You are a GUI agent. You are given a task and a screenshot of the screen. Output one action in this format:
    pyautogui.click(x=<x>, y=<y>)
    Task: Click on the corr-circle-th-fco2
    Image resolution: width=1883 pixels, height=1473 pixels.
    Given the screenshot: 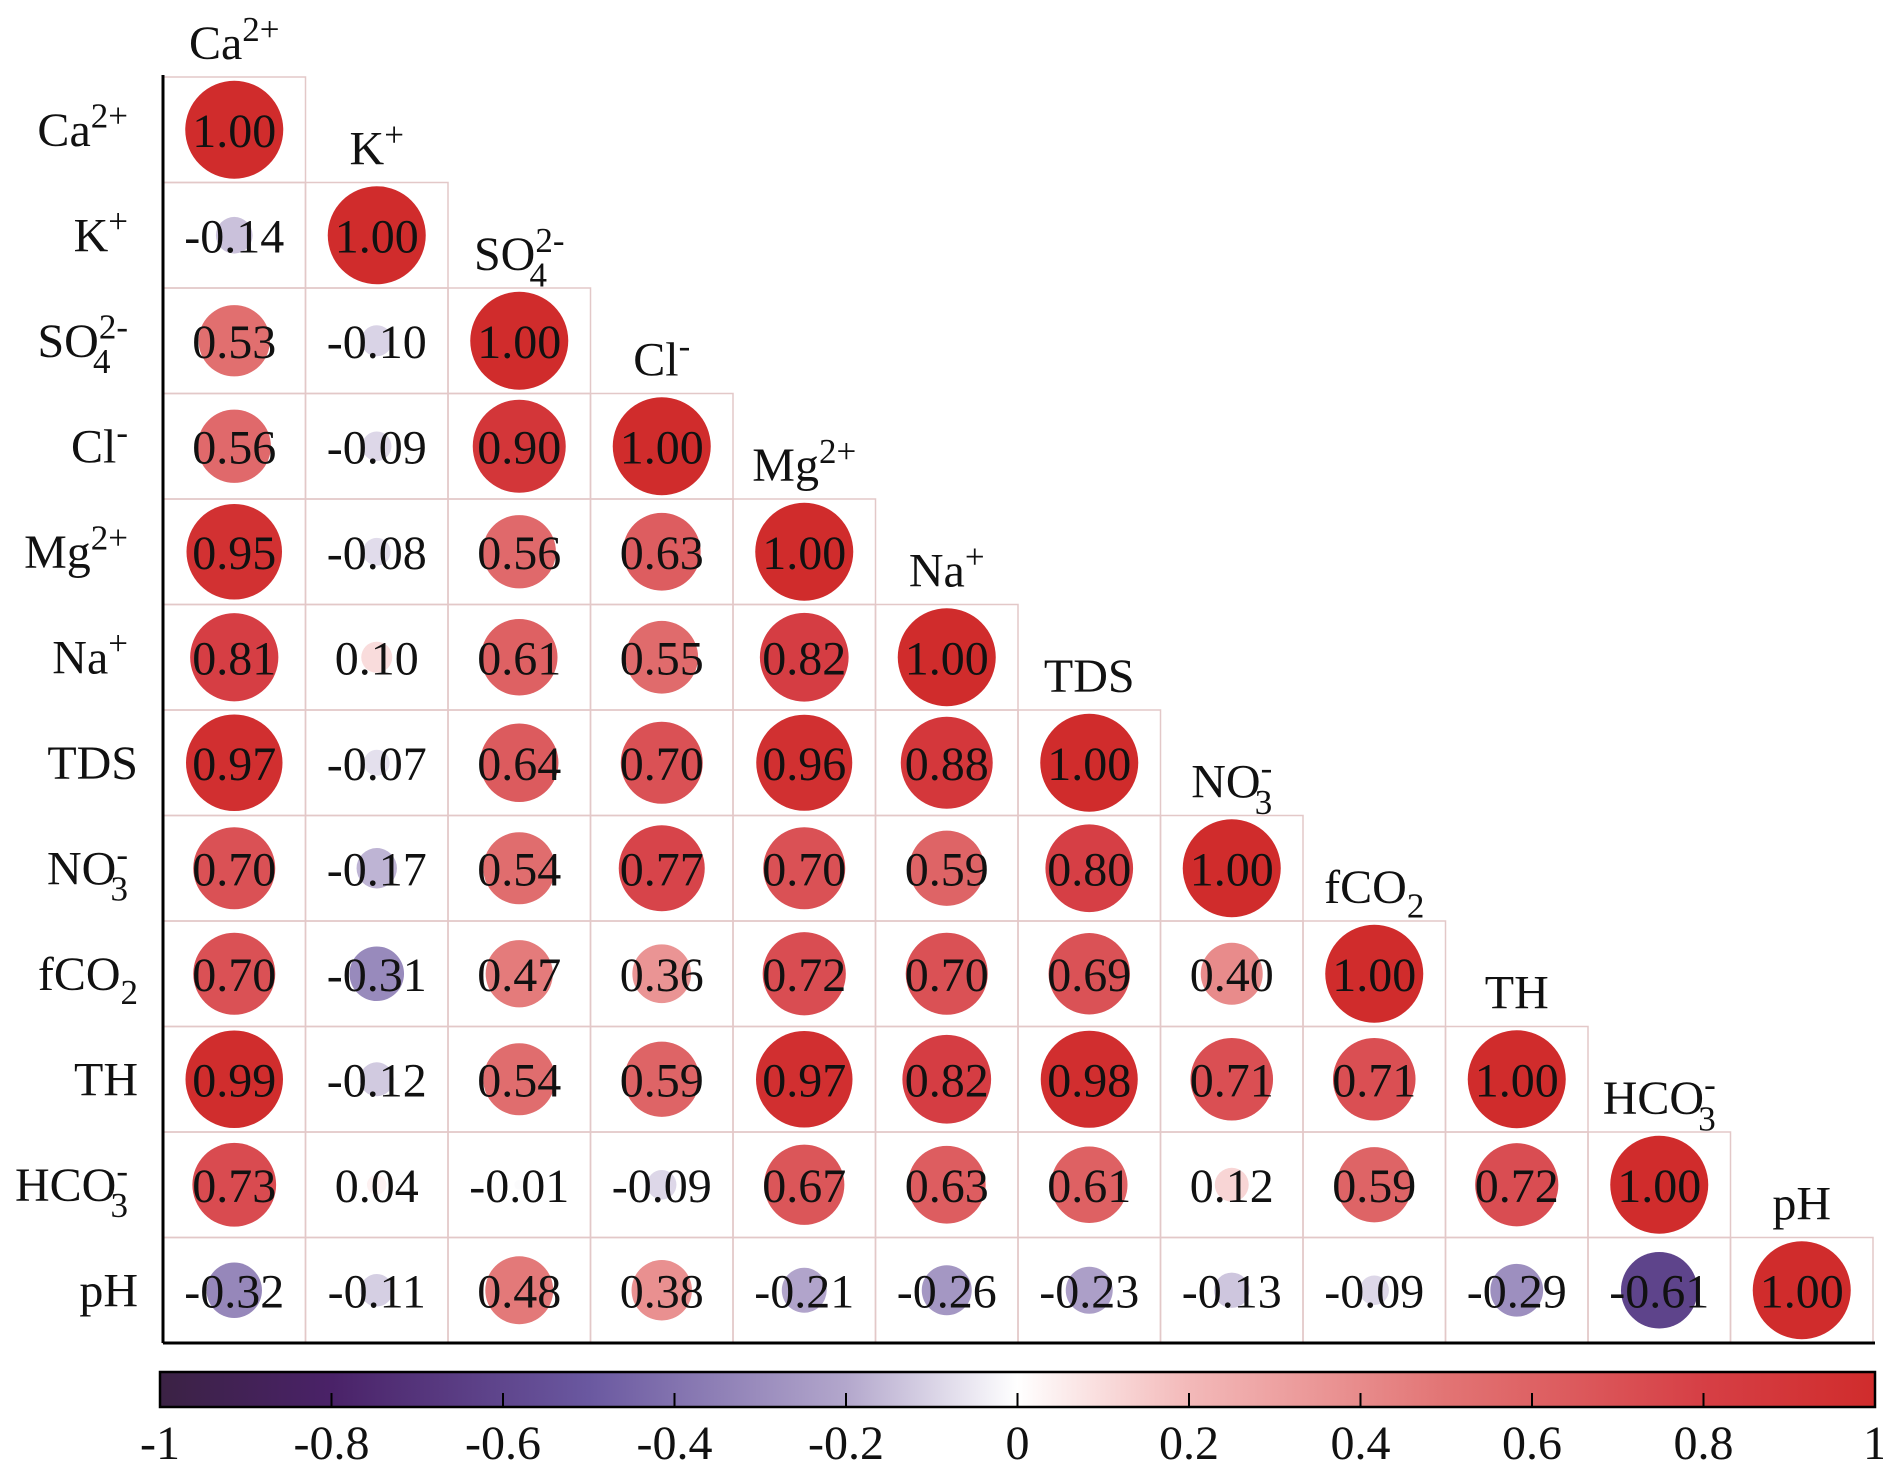 What is the action you would take?
    pyautogui.click(x=1374, y=1079)
    